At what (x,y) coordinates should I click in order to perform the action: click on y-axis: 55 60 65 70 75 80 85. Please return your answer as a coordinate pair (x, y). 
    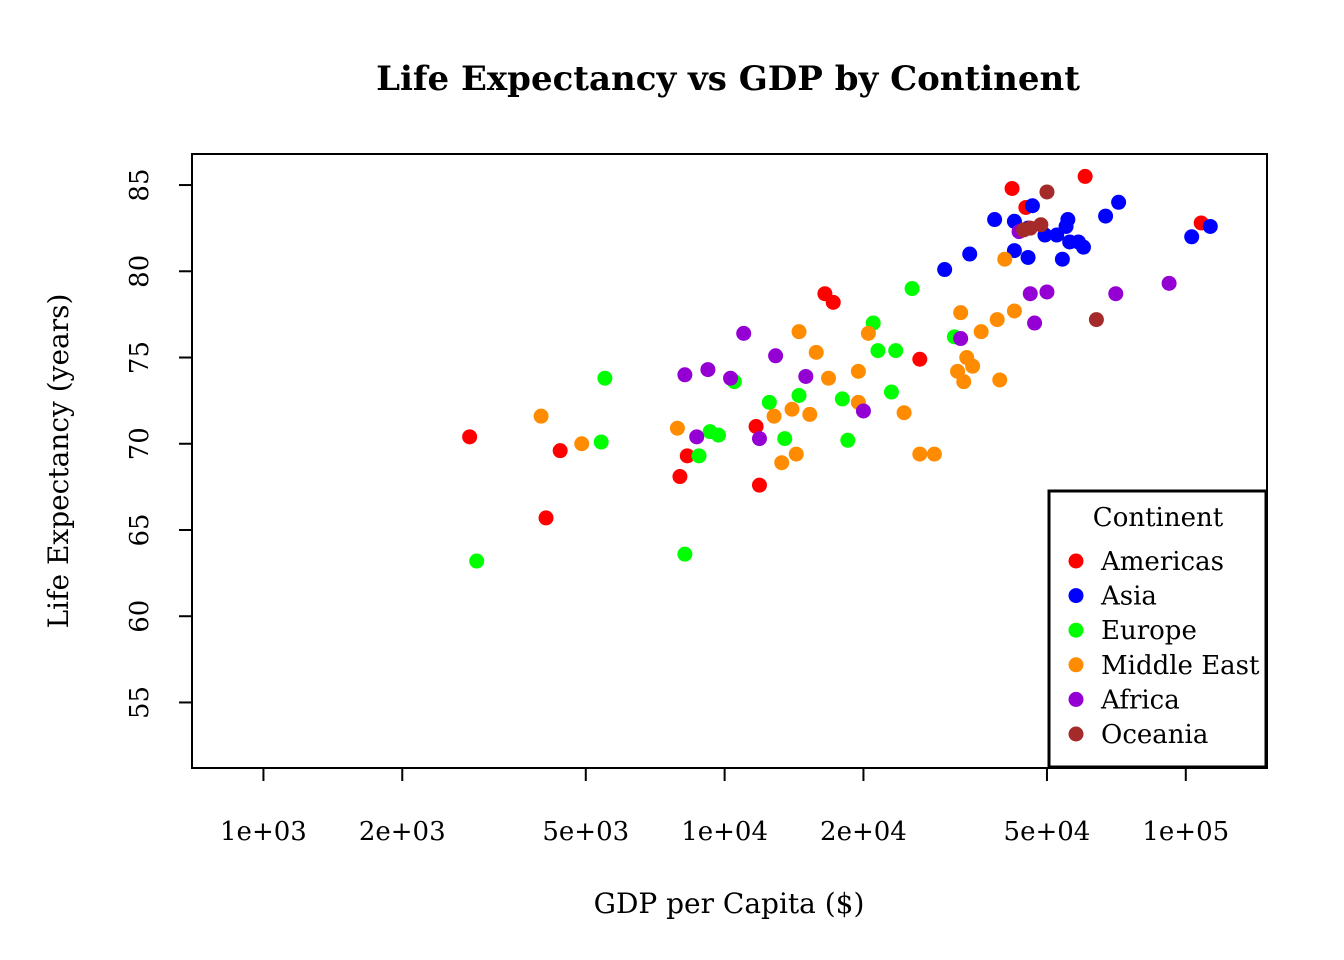
    Looking at the image, I should click on (158, 443).